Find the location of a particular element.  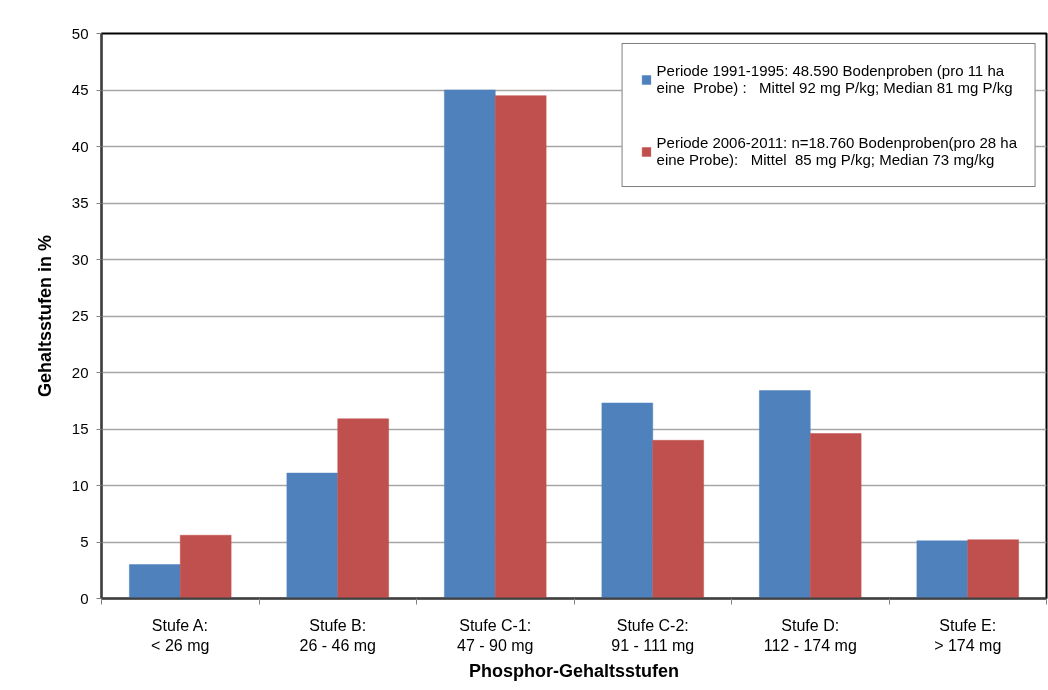

y-tick-label: 5 is located at coordinates (84, 541).